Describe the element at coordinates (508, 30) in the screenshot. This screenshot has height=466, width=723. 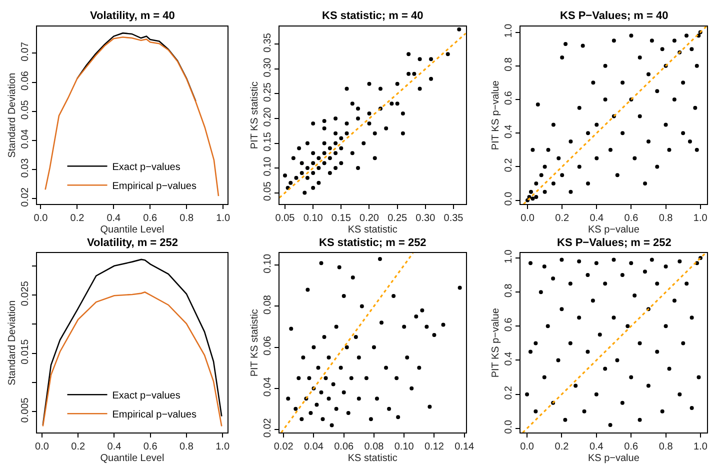
I see `y-tick-label: 1.0` at that location.